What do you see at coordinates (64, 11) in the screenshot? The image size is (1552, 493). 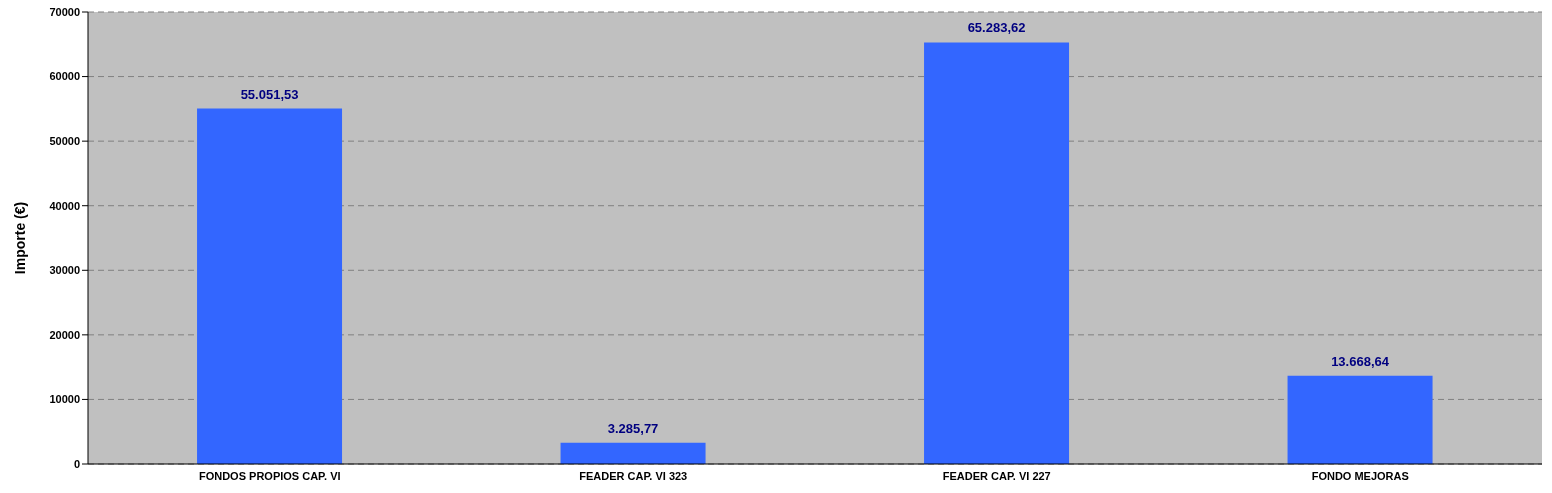 I see `y-tick-label: 70000` at bounding box center [64, 11].